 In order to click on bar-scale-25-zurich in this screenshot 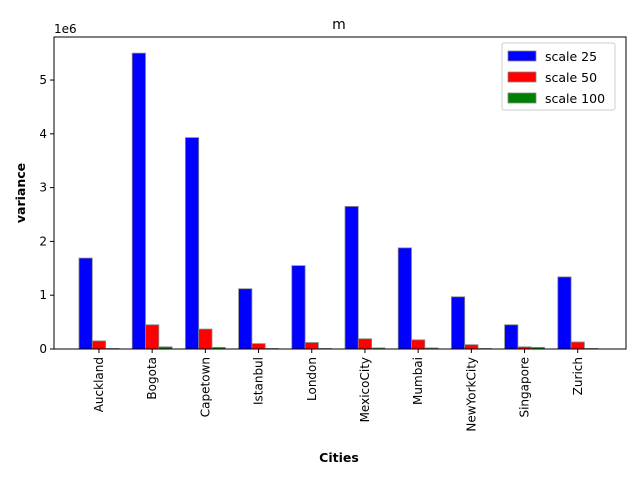, I will do `click(564, 313)`.